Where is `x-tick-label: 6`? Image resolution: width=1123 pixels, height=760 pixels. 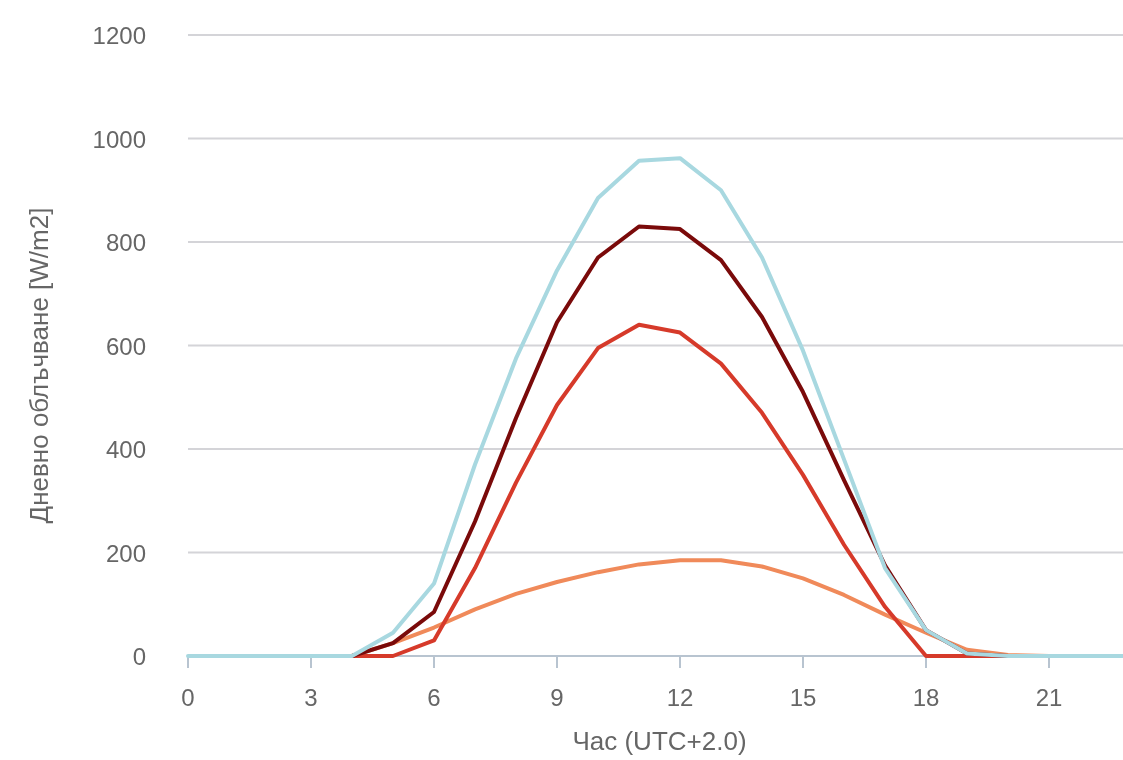 x-tick-label: 6 is located at coordinates (434, 697).